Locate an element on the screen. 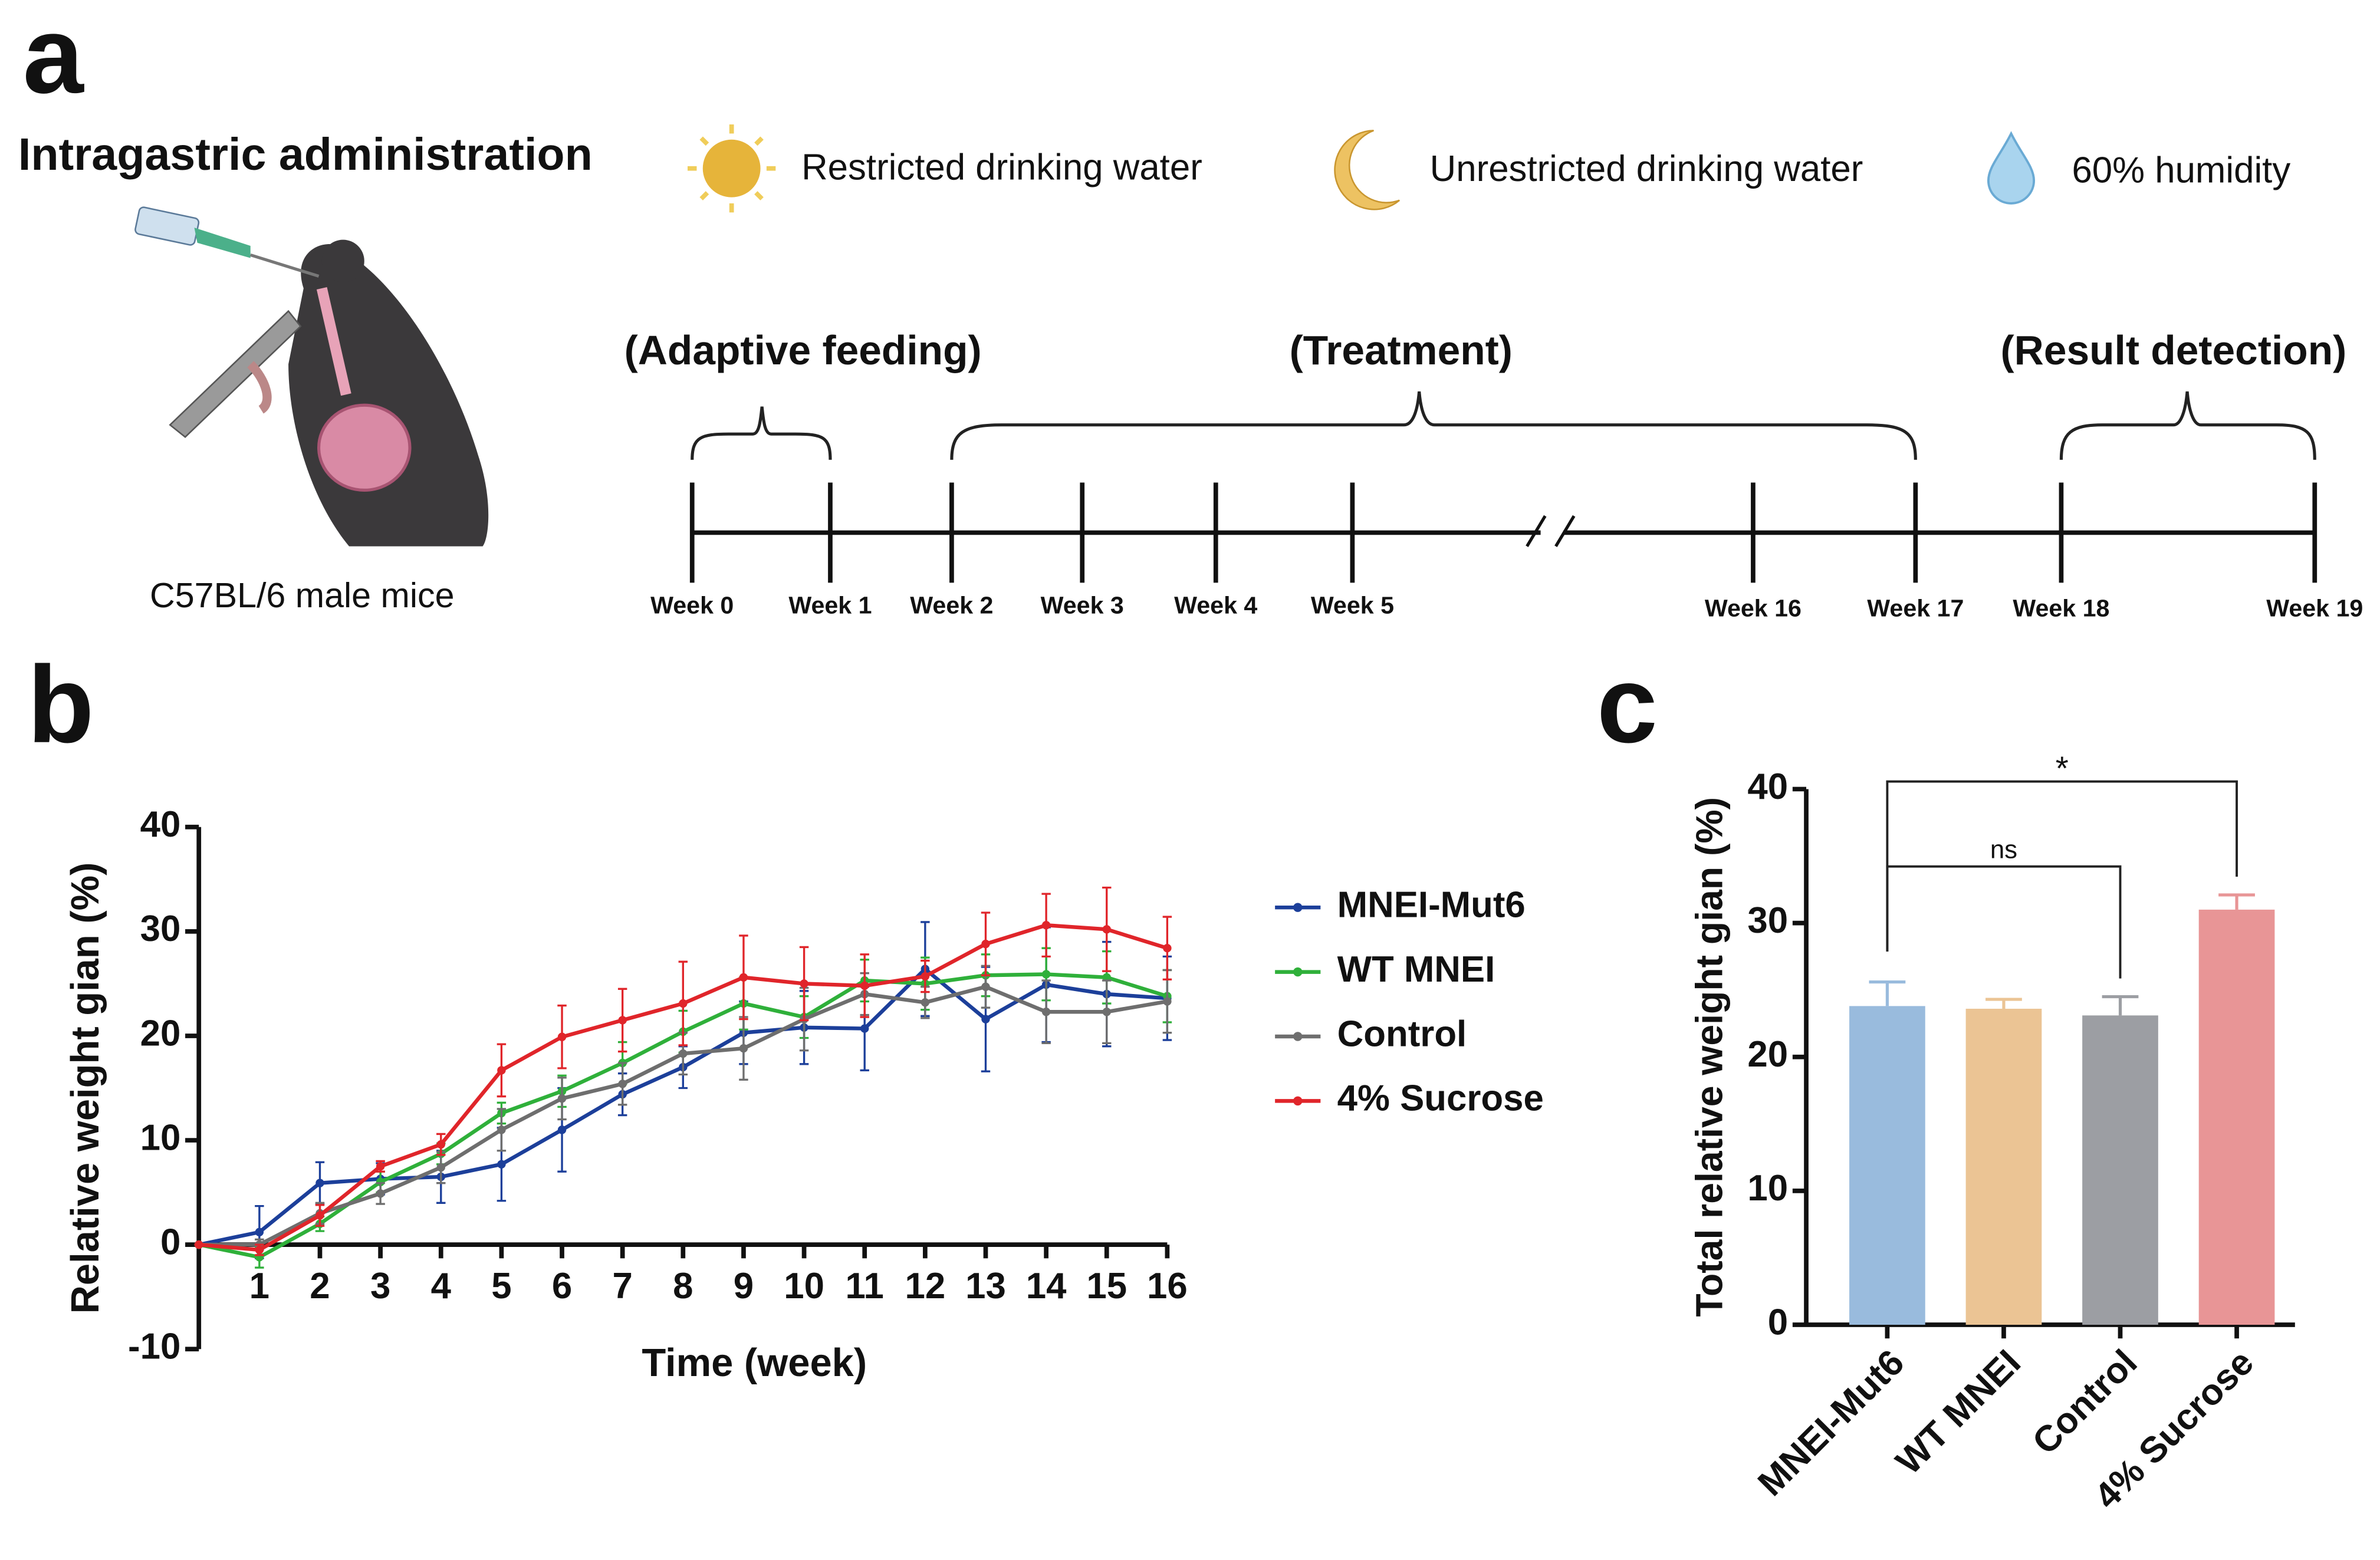 This screenshot has width=2380, height=1560. phase-label: (Treatment) is located at coordinates (1402, 350).